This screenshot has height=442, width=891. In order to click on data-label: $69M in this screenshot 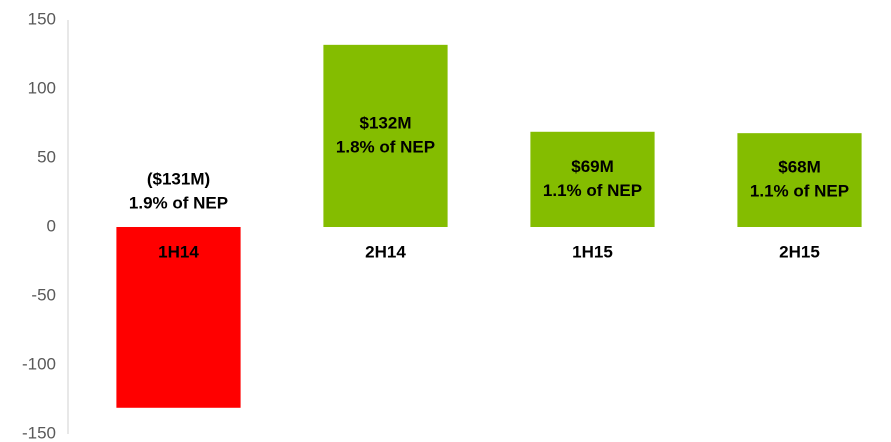, I will do `click(592, 166)`.